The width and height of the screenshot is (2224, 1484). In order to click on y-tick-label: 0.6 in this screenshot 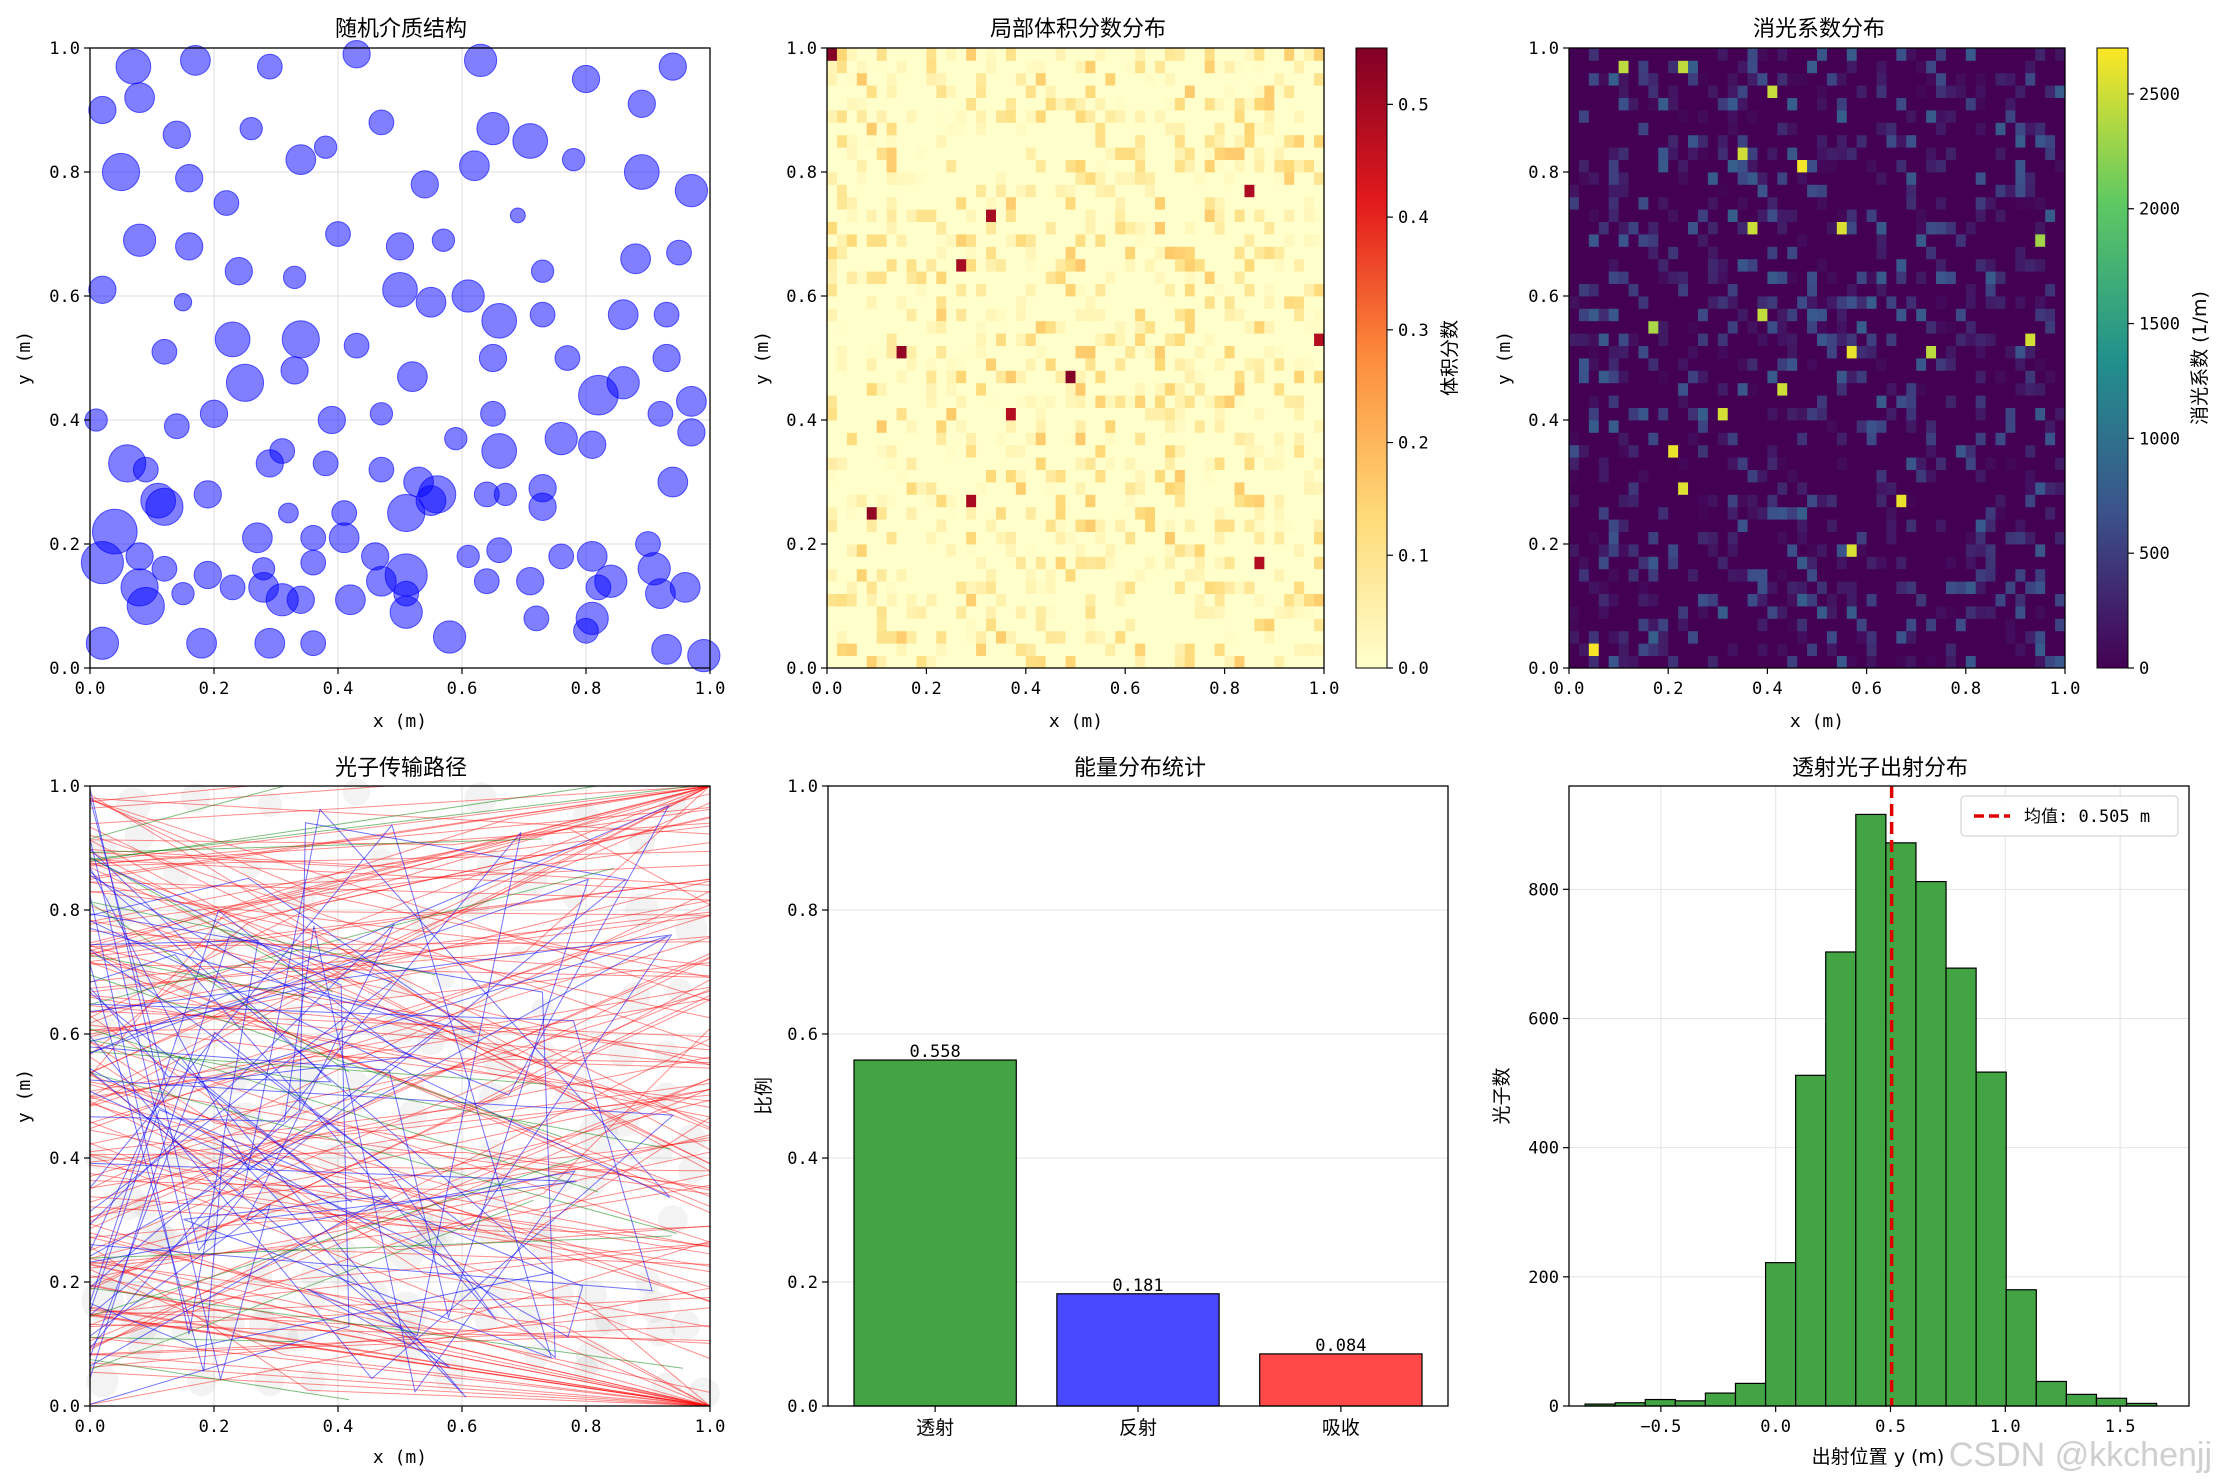, I will do `click(801, 297)`.